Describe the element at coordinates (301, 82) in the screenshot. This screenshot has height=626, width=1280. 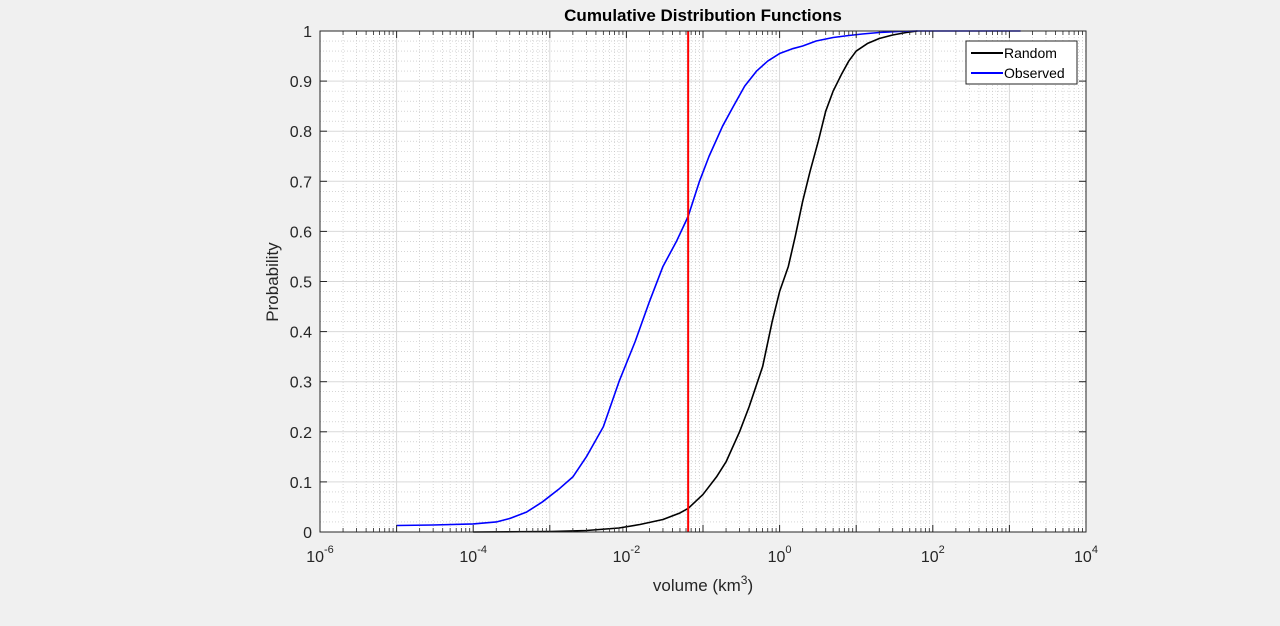
I see `y-tick-label: 0.9` at that location.